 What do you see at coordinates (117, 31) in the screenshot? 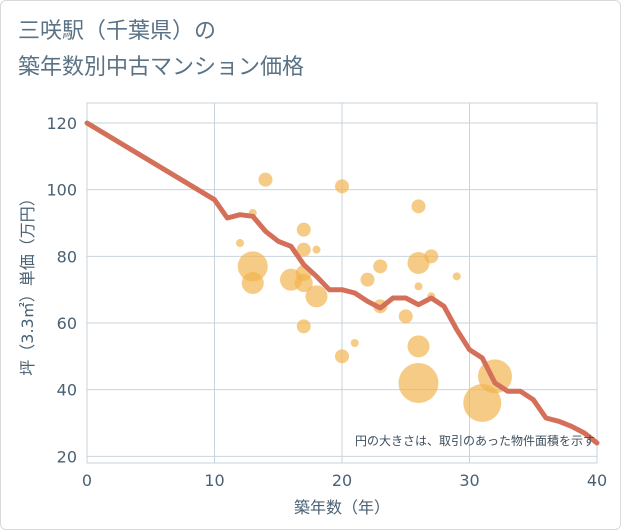
I see `chart-title-line1: 三咲駅（千葉県）の` at bounding box center [117, 31].